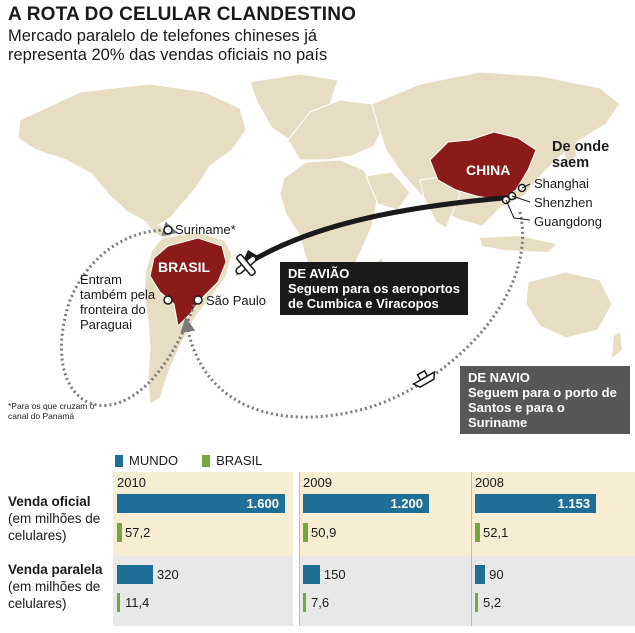  Describe the element at coordinates (205, 229) in the screenshot. I see `suriname-label: Suriname*` at that location.